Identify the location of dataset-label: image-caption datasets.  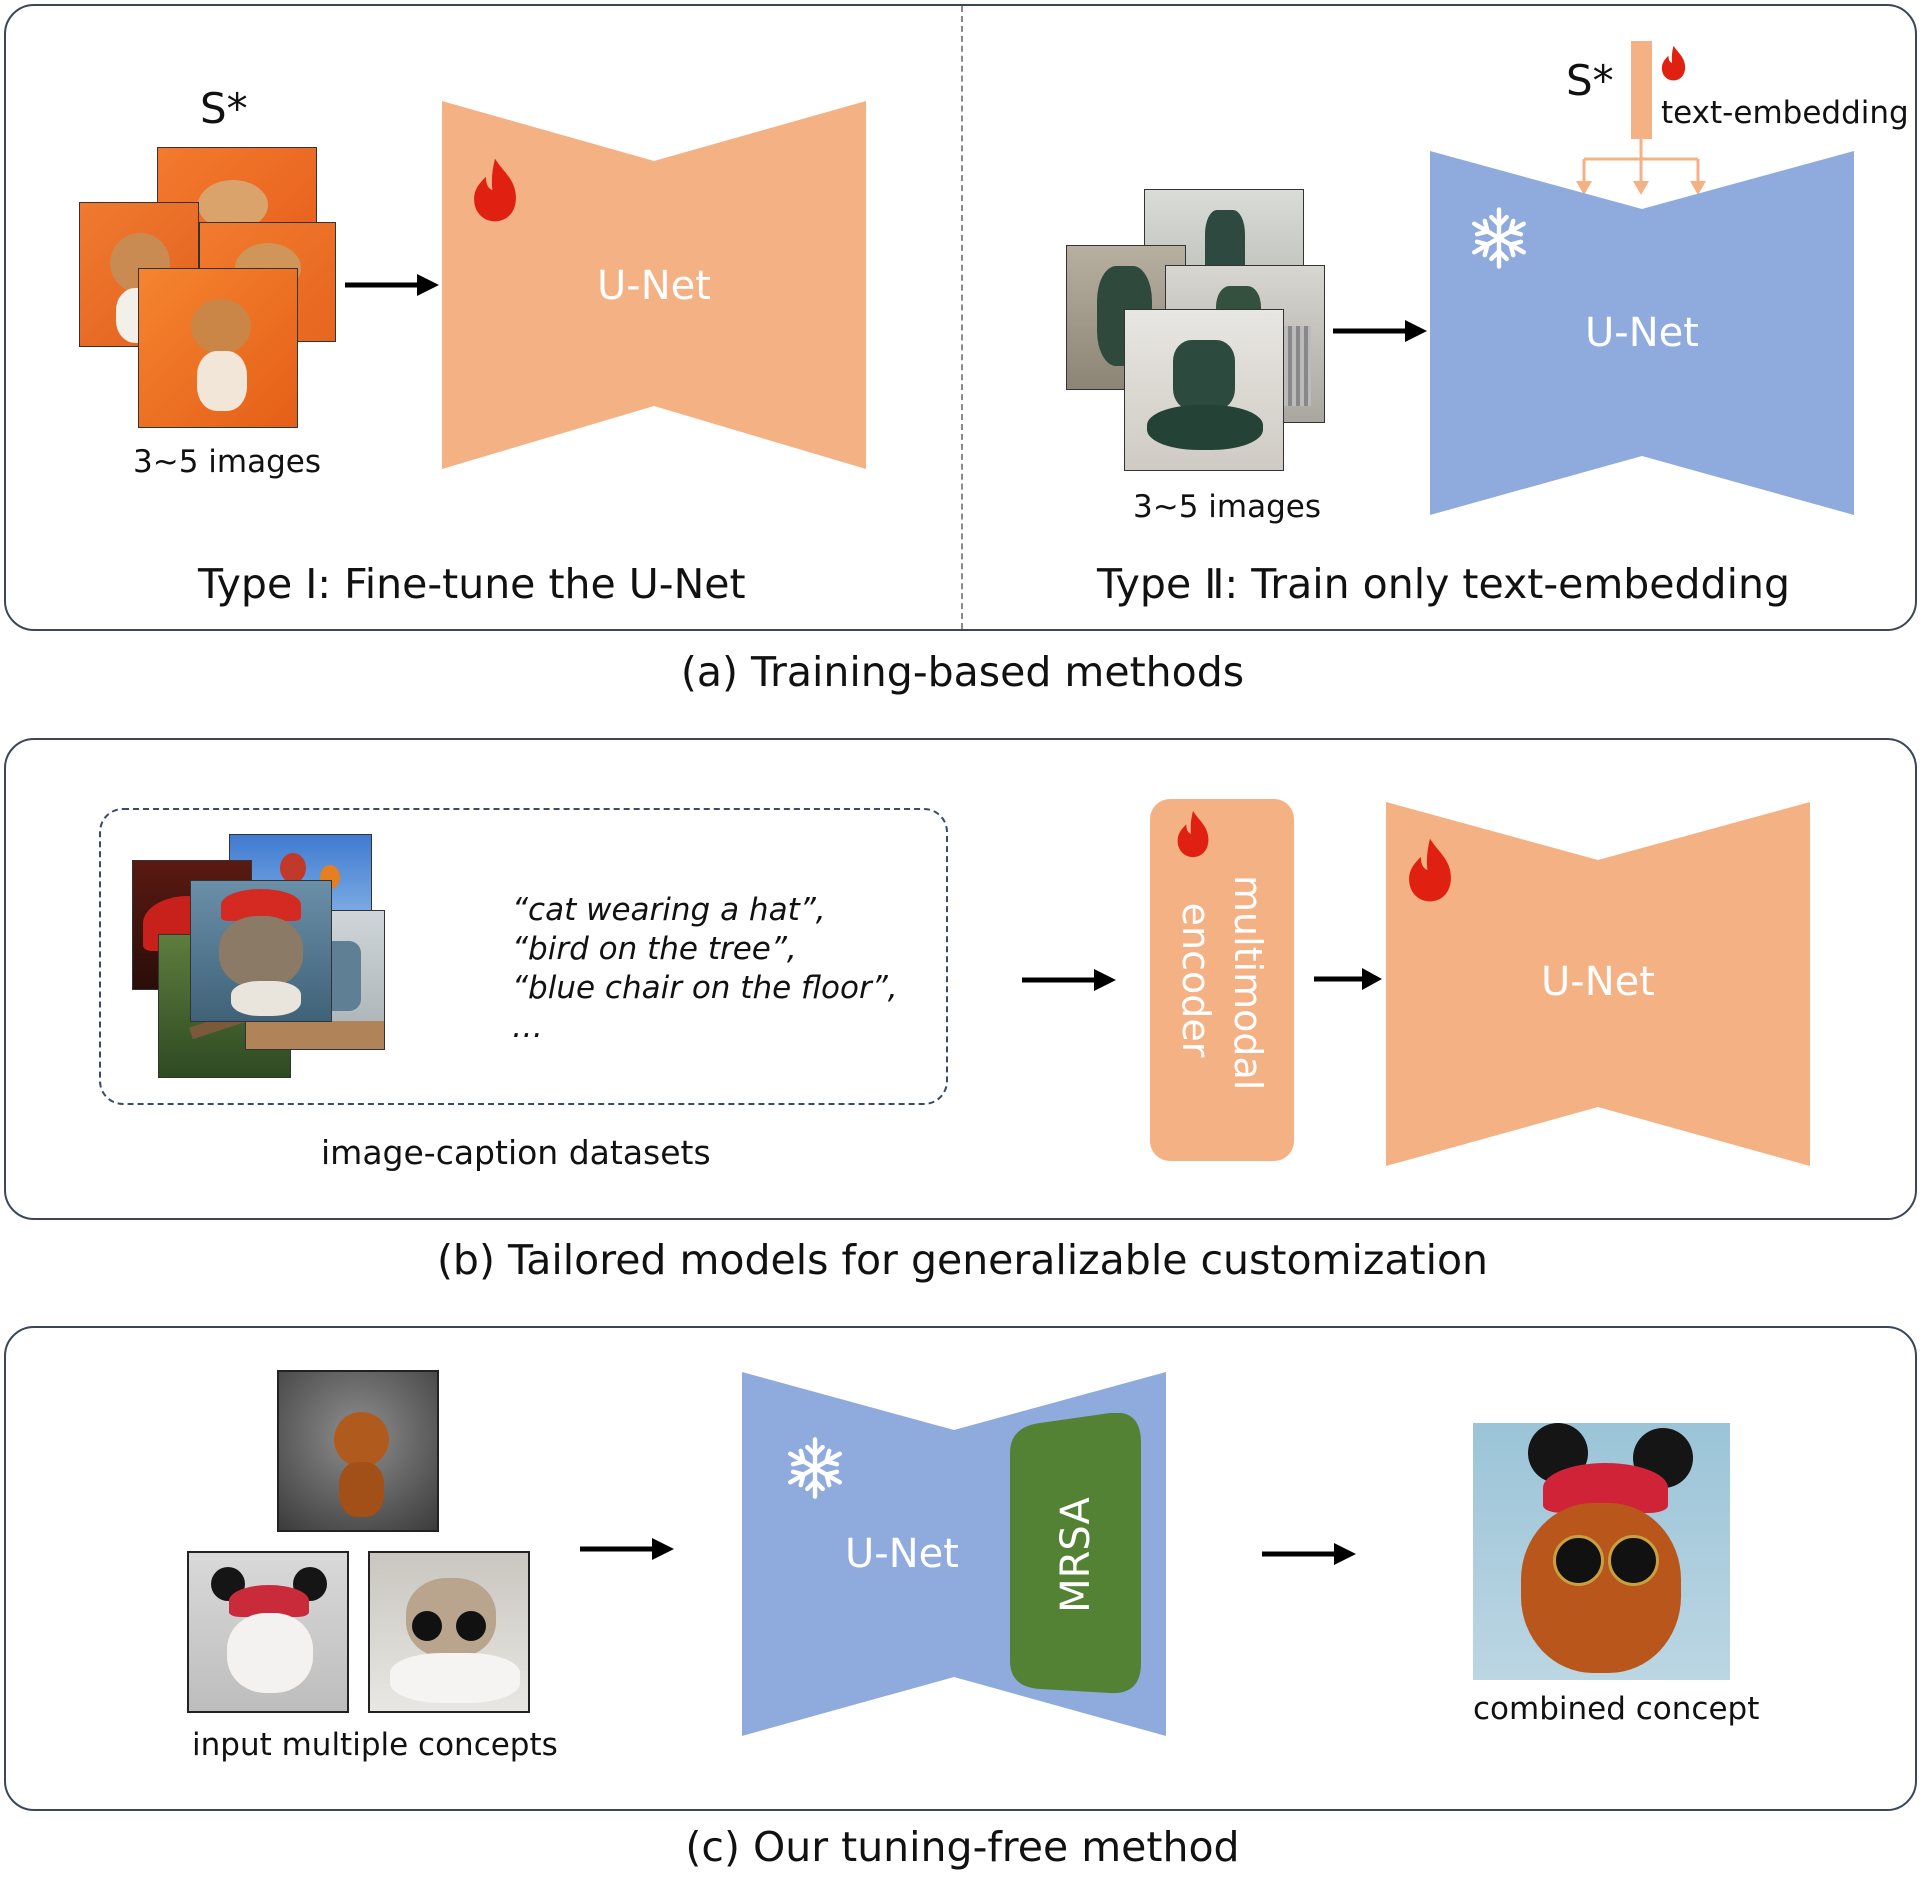
(516, 1152).